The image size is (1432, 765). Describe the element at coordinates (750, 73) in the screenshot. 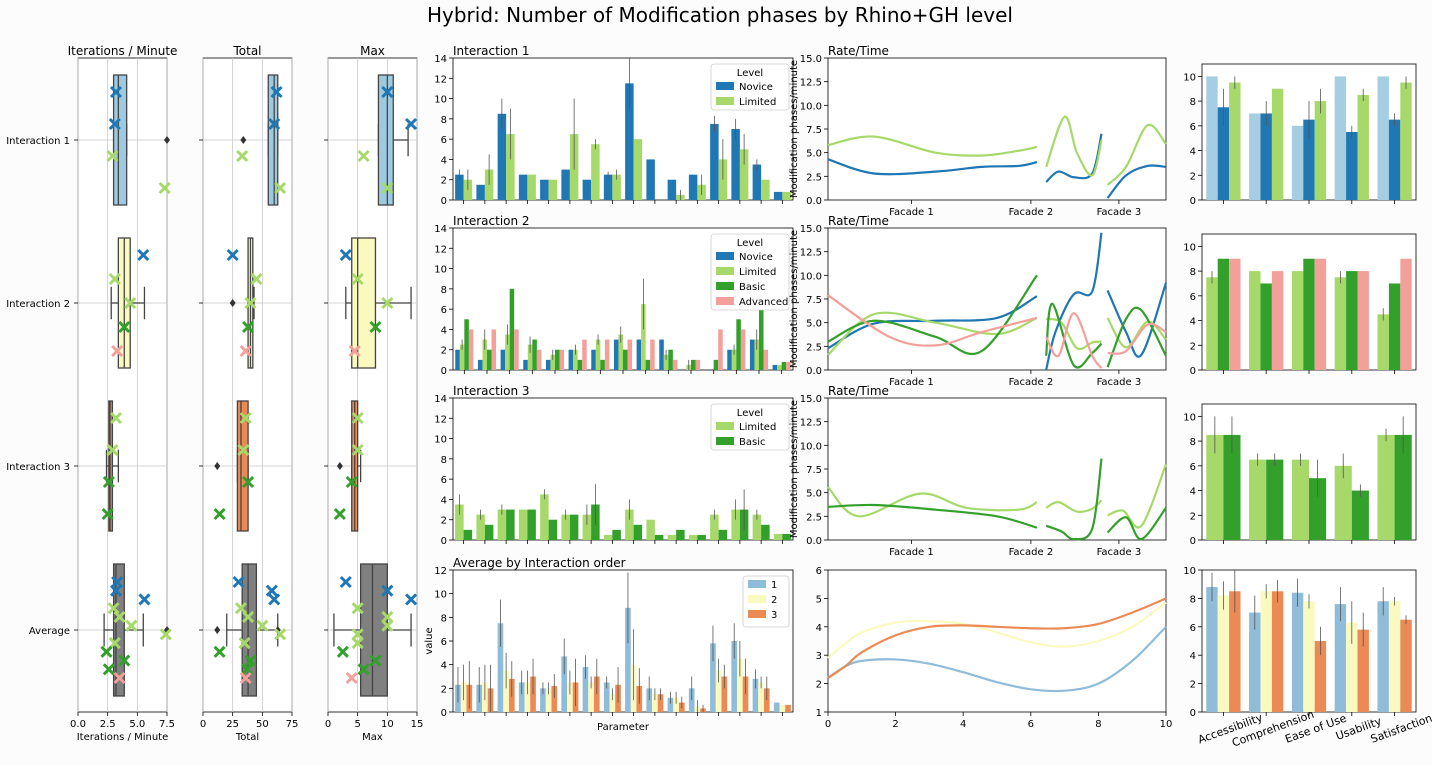

I see `legend-title: Level` at that location.